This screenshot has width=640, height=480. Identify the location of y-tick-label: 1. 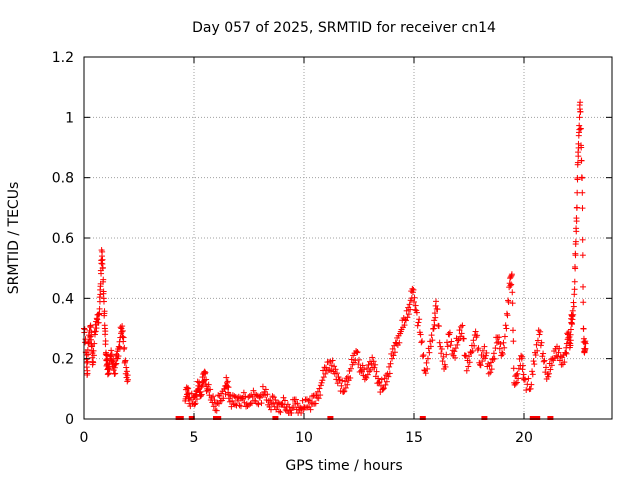
(69, 118).